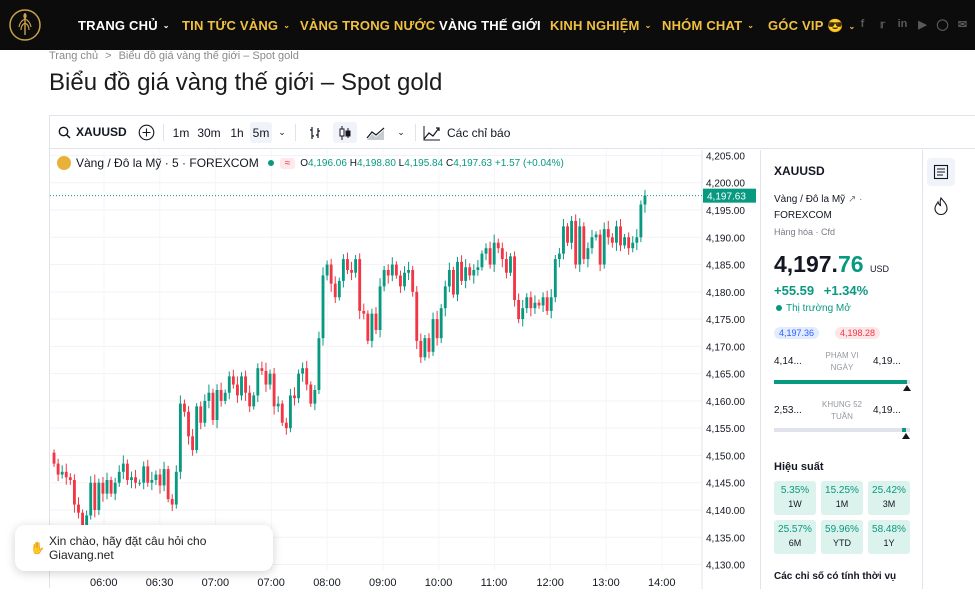 This screenshot has height=594, width=975. Describe the element at coordinates (236, 25) in the screenshot. I see `nav-item-news: TIN TỨC VÀNG ⌄` at that location.